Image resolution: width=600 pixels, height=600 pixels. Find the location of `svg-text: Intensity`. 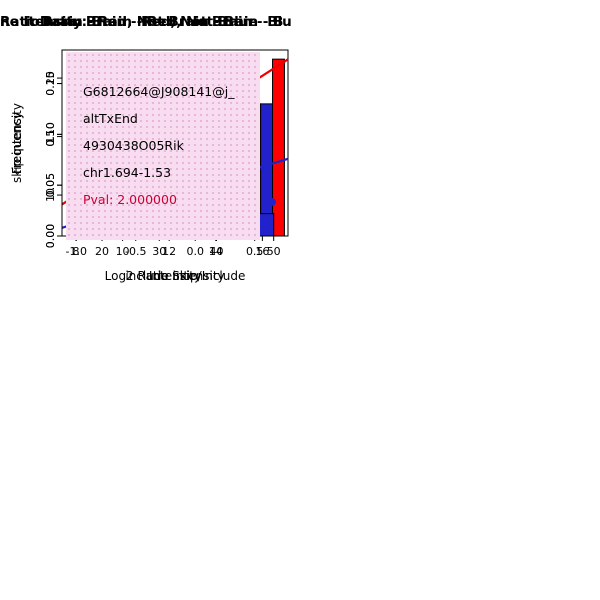

svg-text: Intensity is located at coordinates (175, 276).